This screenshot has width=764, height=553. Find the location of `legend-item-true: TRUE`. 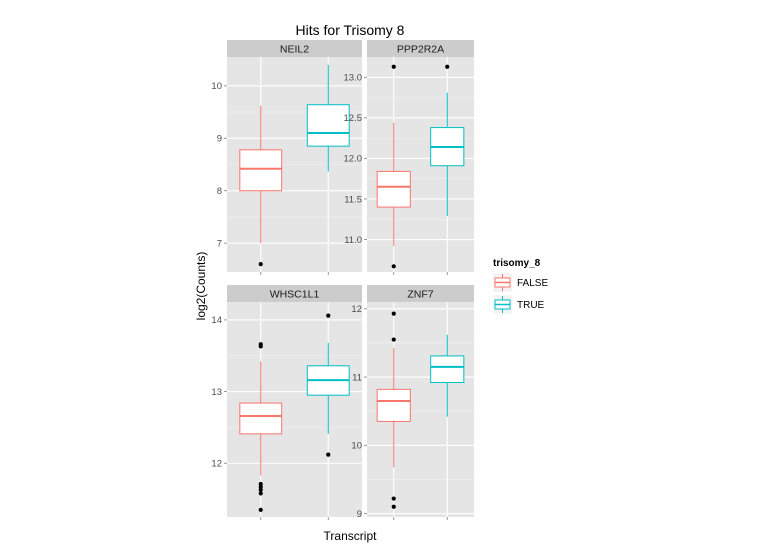

legend-item-true: TRUE is located at coordinates (518, 304).